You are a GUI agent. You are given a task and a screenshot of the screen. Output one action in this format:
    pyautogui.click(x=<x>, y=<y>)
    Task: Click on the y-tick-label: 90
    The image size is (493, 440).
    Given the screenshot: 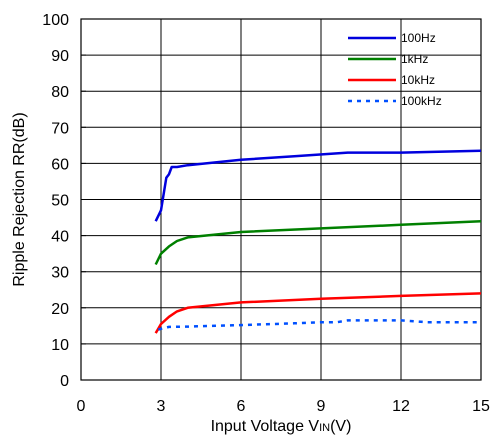 What is the action you would take?
    pyautogui.click(x=60, y=56)
    